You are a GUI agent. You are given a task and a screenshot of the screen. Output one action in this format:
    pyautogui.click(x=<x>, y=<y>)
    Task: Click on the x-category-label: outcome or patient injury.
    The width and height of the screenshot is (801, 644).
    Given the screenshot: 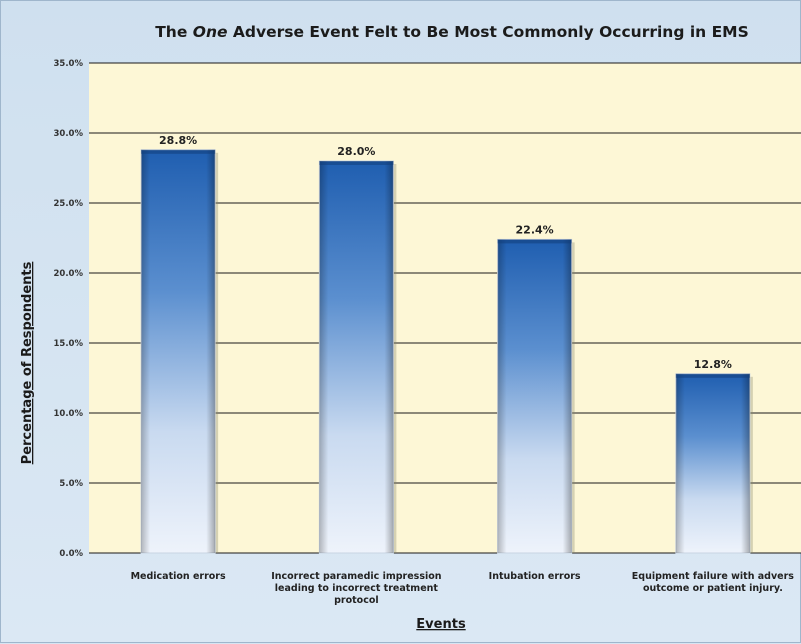 What is the action you would take?
    pyautogui.click(x=713, y=588)
    